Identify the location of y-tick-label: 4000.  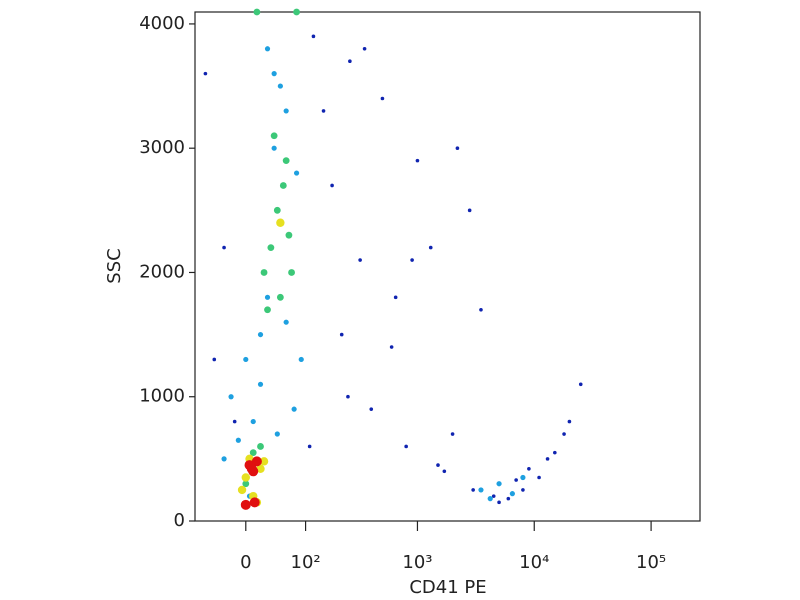
(162, 23).